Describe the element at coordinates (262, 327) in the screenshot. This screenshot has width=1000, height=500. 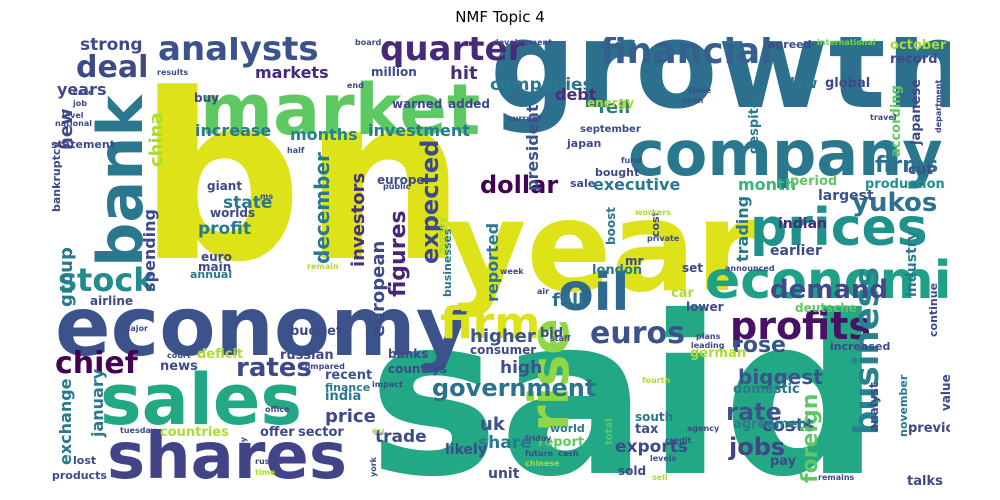
I see `cloud-word-economy: economy` at that location.